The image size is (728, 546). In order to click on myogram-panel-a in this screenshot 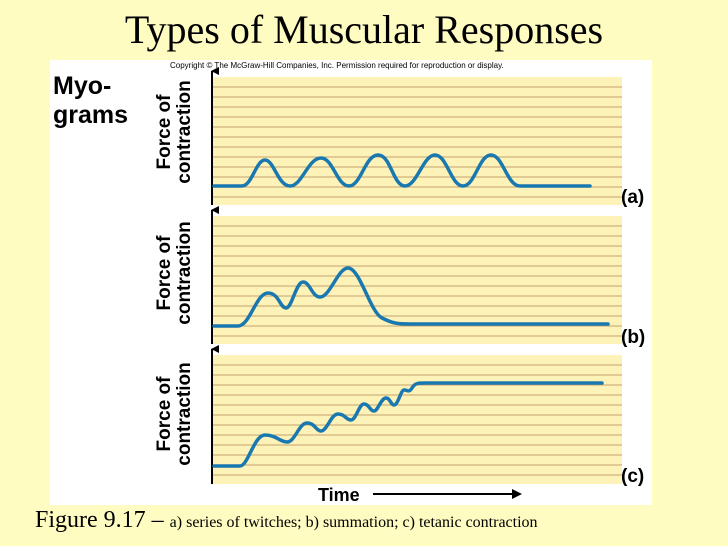, I will do `click(416, 136)`.